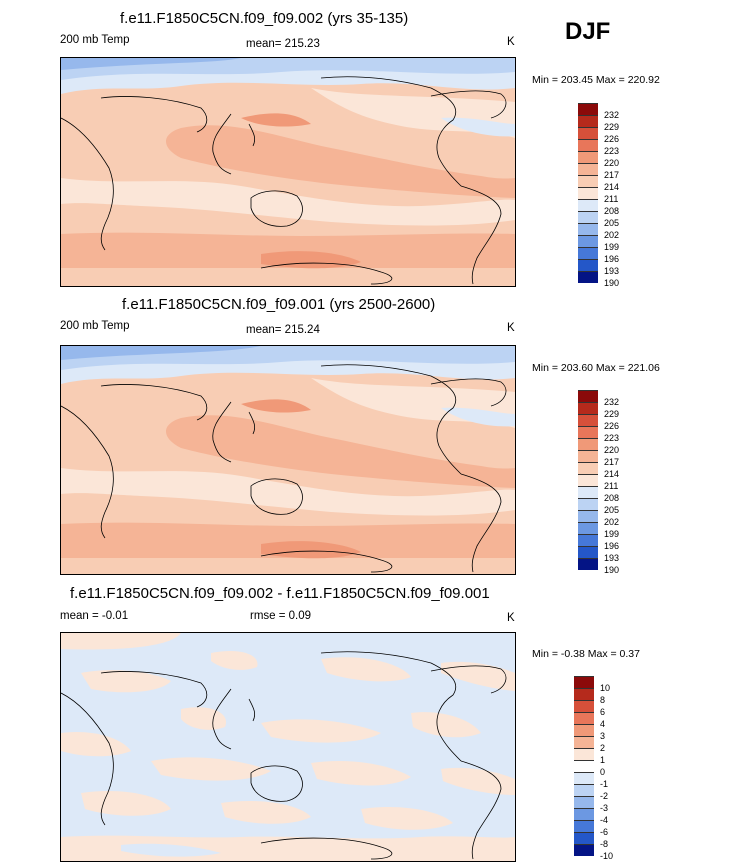  I want to click on panel-1-colorbar-label: 211, so click(611, 199).